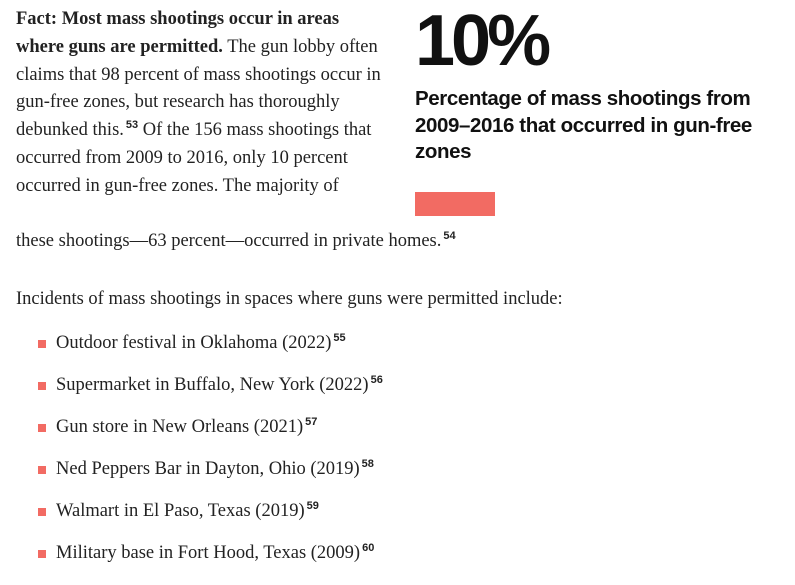  I want to click on footnote-ref: 58, so click(367, 463).